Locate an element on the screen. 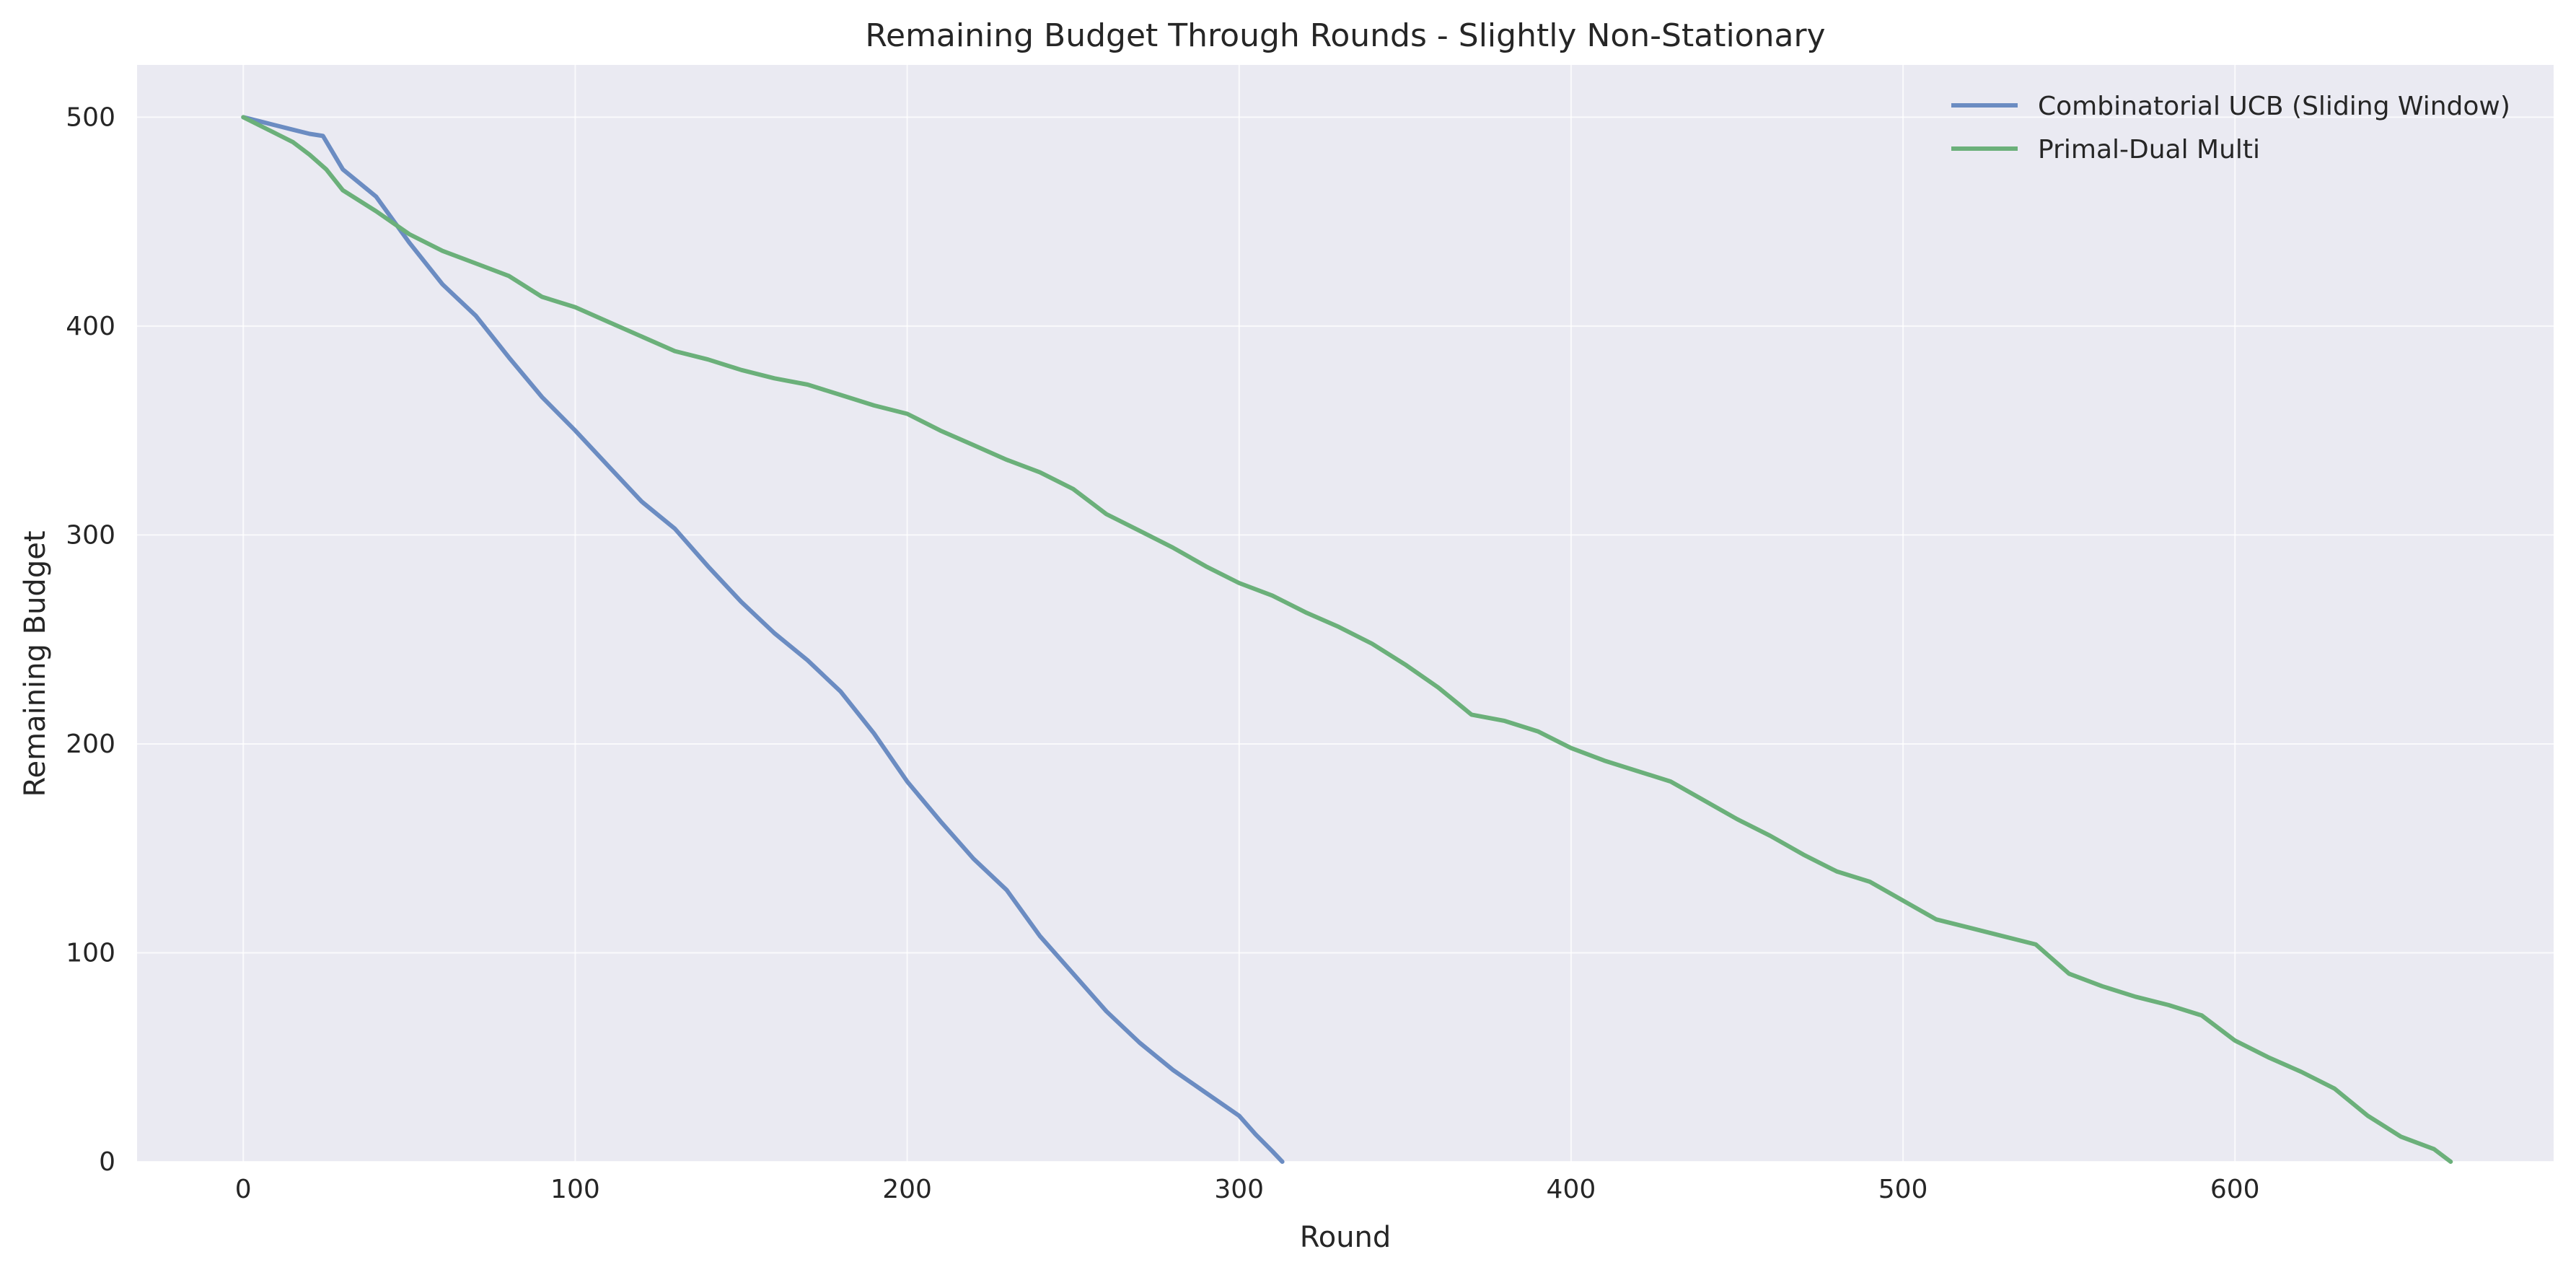 Image resolution: width=2576 pixels, height=1275 pixels. y-axis-label: Remaining Budget is located at coordinates (35, 664).